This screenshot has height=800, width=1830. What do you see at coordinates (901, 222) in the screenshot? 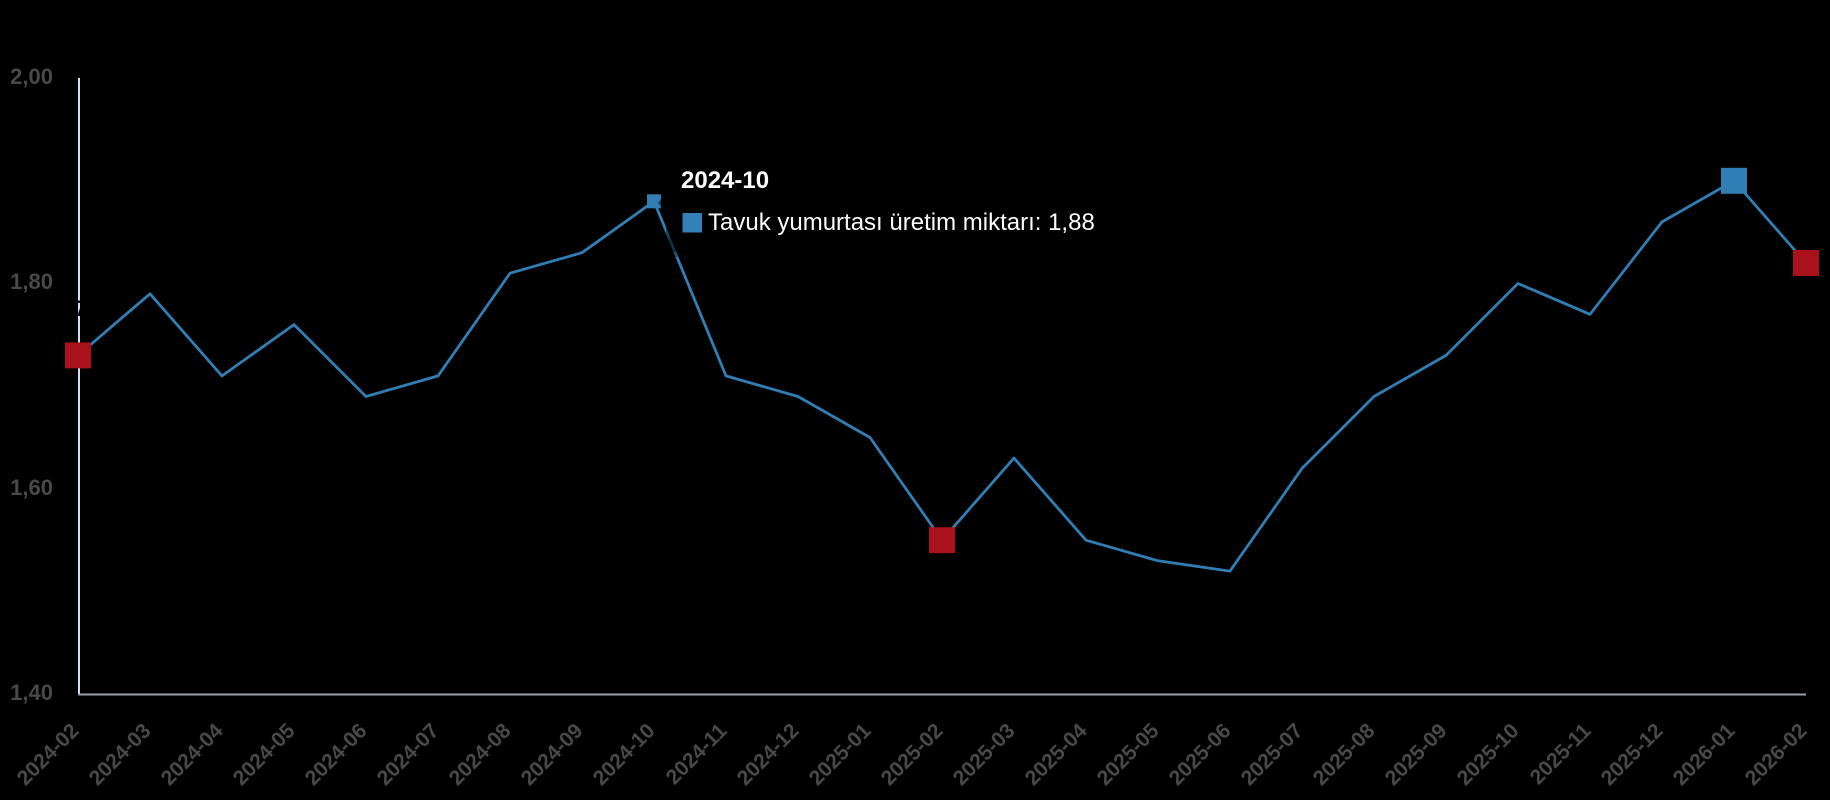
I see `svg-text:Tavuk yumurtası üretim miktarı: Tavuk yumurtası üretim miktarı: 1,88` at bounding box center [901, 222].